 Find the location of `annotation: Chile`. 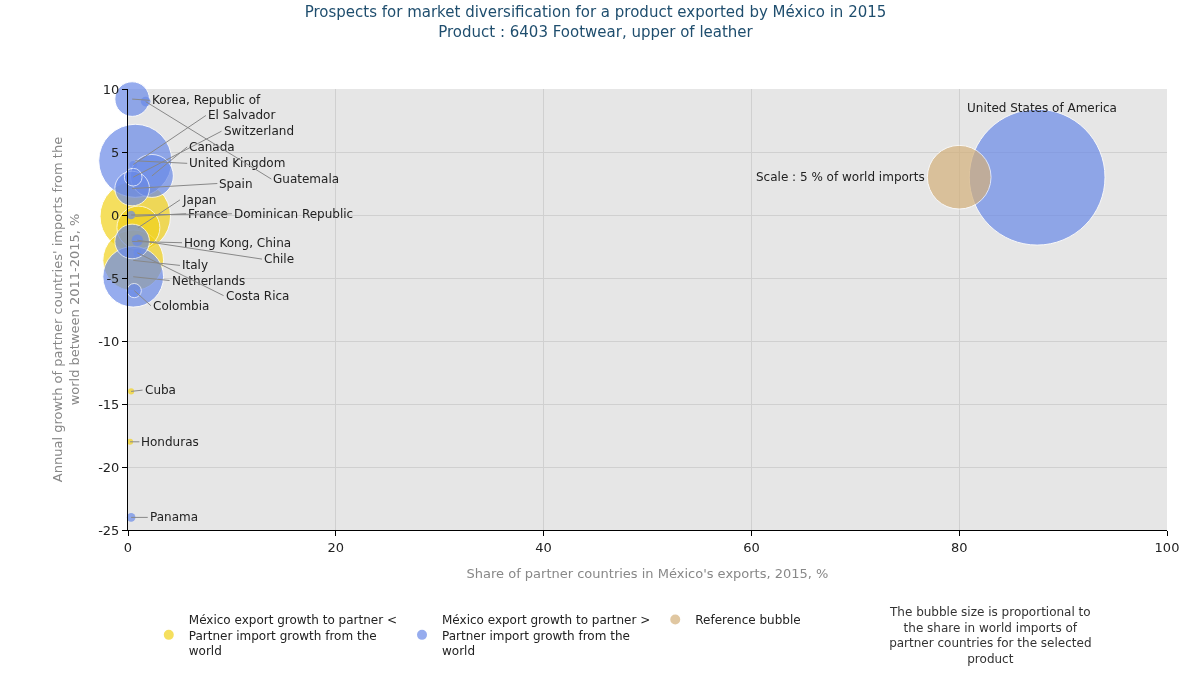

annotation: Chile is located at coordinates (279, 259).